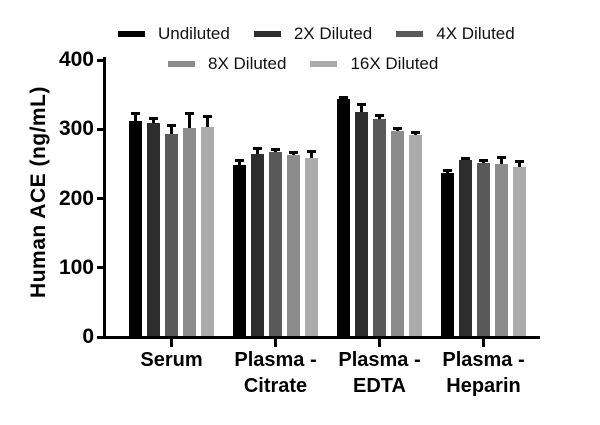  I want to click on legend-label: 8X Diluted, so click(247, 63).